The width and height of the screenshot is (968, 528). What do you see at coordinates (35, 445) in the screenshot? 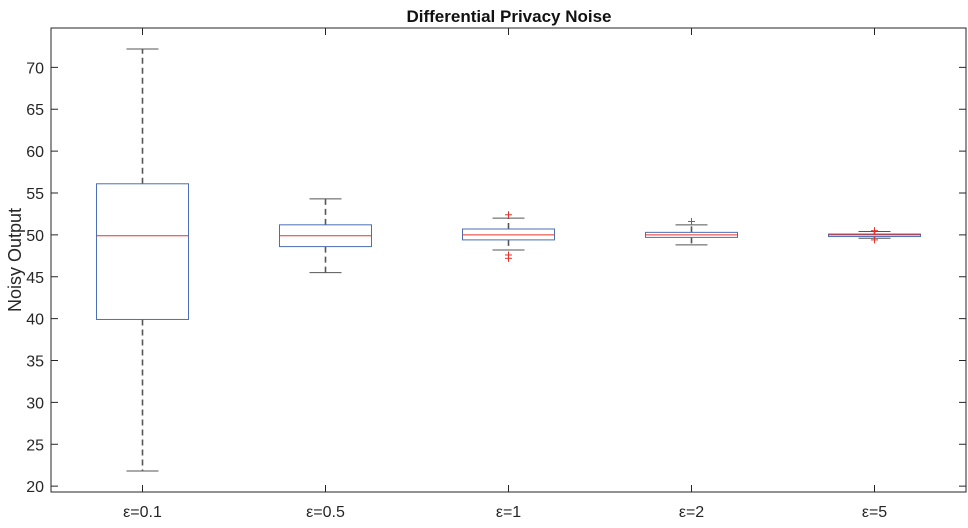
I see `y-tick-label: 25` at bounding box center [35, 445].